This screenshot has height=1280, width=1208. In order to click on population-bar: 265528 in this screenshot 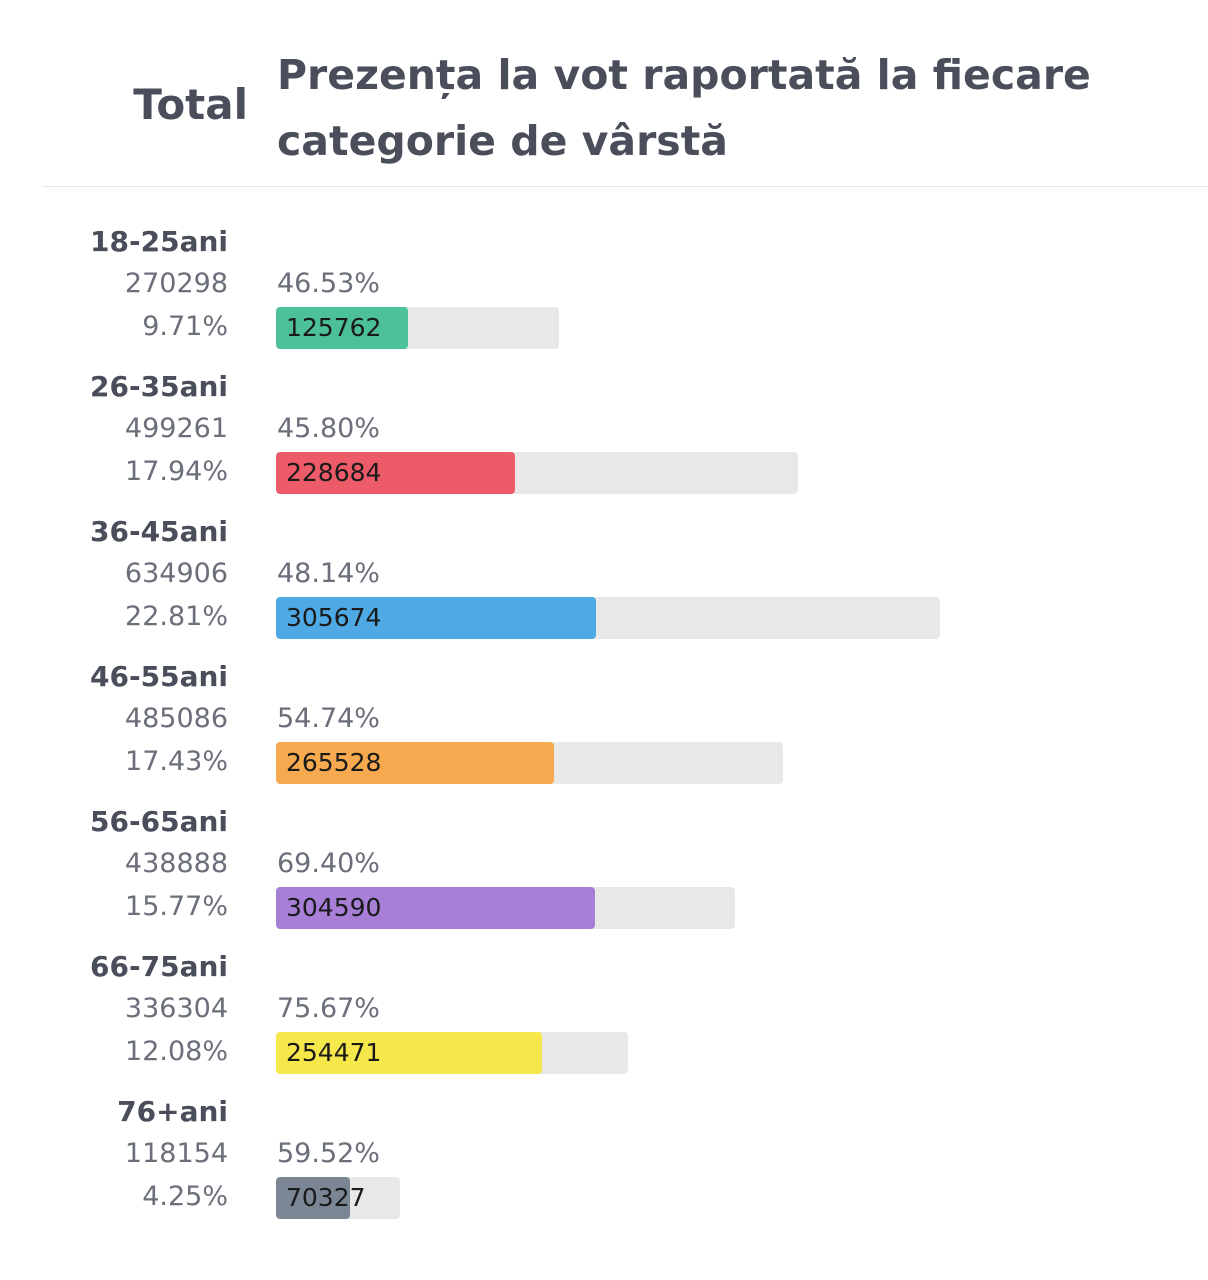, I will do `click(529, 763)`.